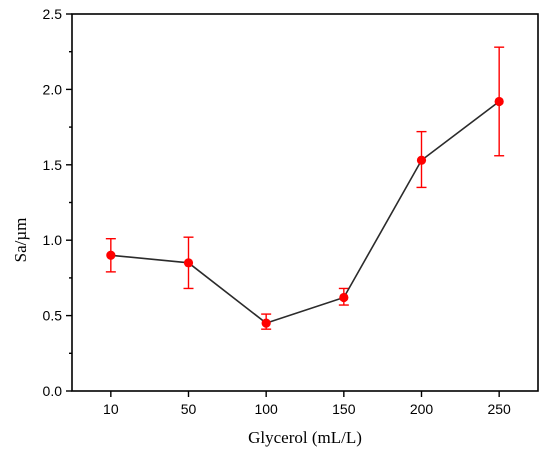 Image resolution: width=550 pixels, height=455 pixels. Describe the element at coordinates (53, 14) in the screenshot. I see `y-tick-label: 2.5` at that location.